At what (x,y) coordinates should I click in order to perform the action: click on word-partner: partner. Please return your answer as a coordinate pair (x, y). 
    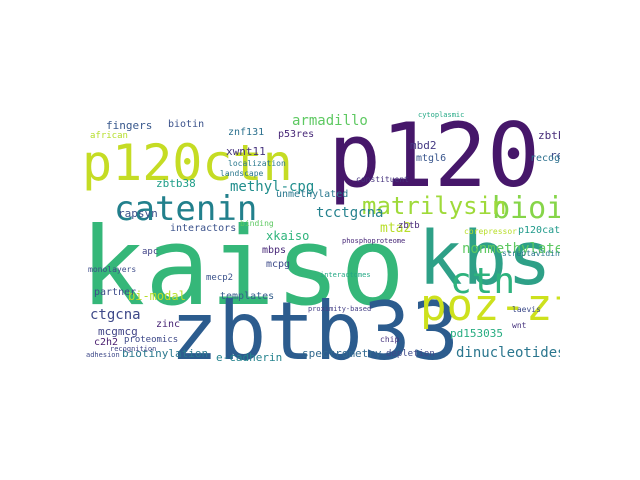
    Looking at the image, I should click on (115, 292).